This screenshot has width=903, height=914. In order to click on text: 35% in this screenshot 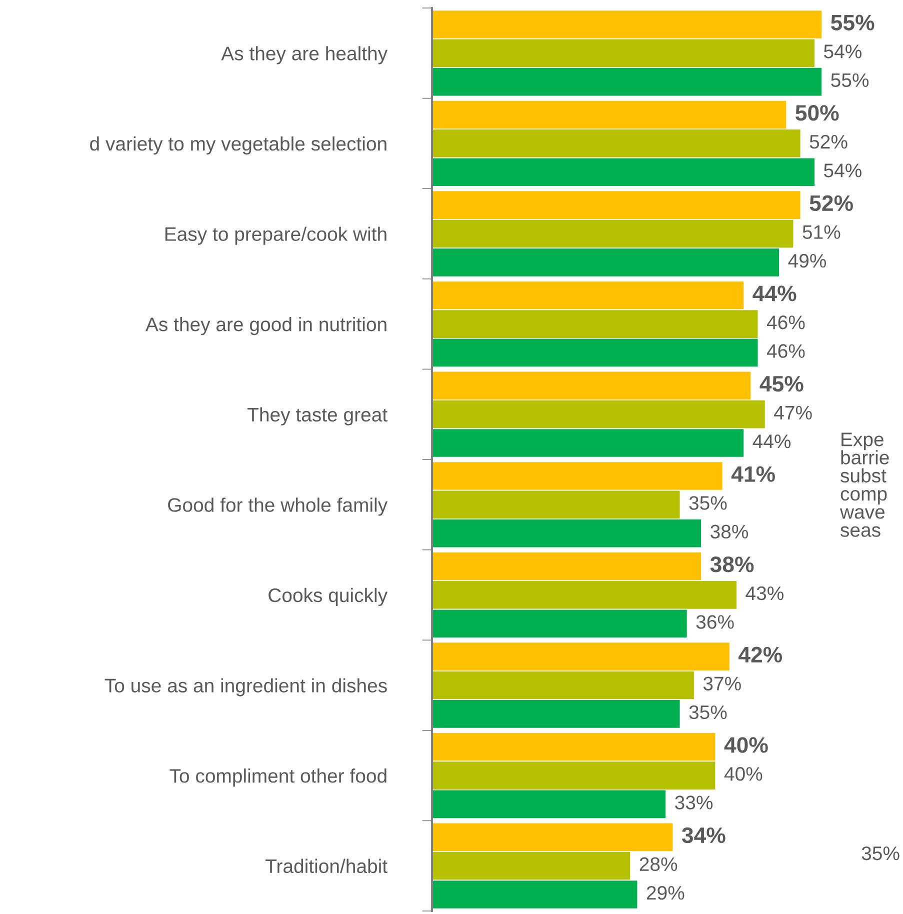, I will do `click(881, 853)`.